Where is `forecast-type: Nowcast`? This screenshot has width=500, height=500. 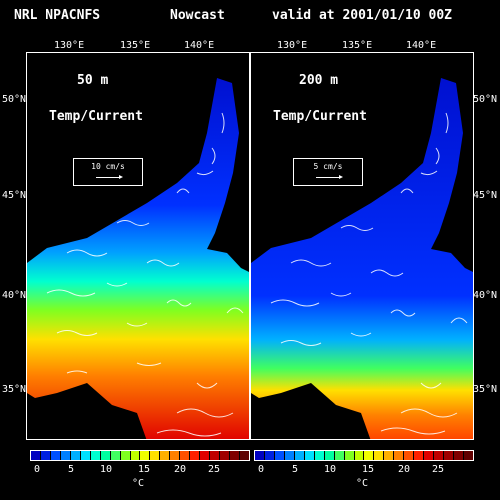
forecast-type: Nowcast is located at coordinates (197, 15).